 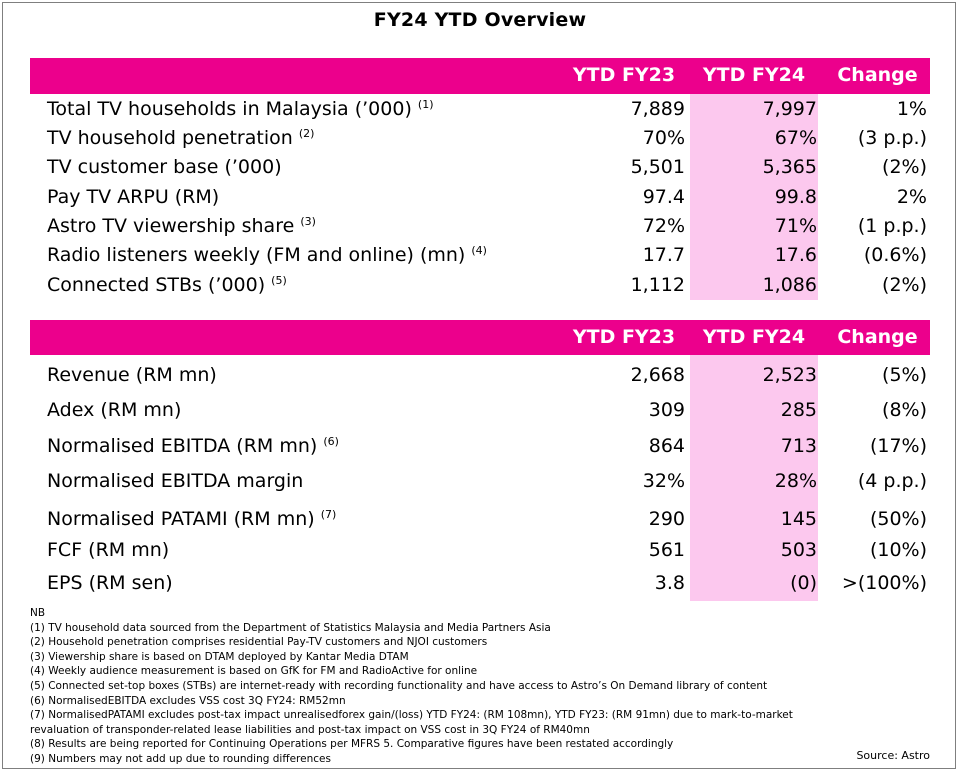 I want to click on value-fy24: 17.6, so click(x=795, y=255).